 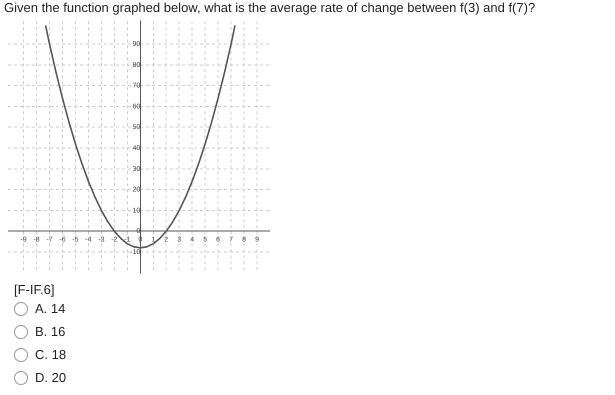 I want to click on text: D. 20, so click(x=50, y=377).